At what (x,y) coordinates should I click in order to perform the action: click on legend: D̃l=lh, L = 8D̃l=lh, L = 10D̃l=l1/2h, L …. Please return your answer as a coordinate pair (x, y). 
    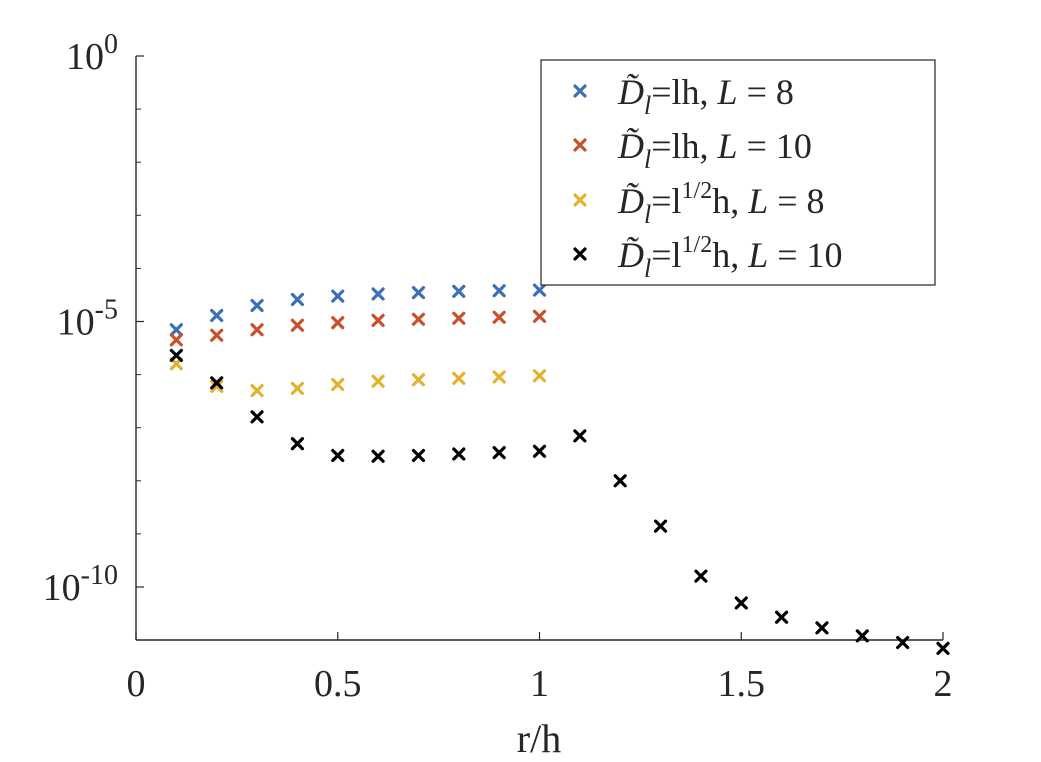
    Looking at the image, I should click on (738, 172).